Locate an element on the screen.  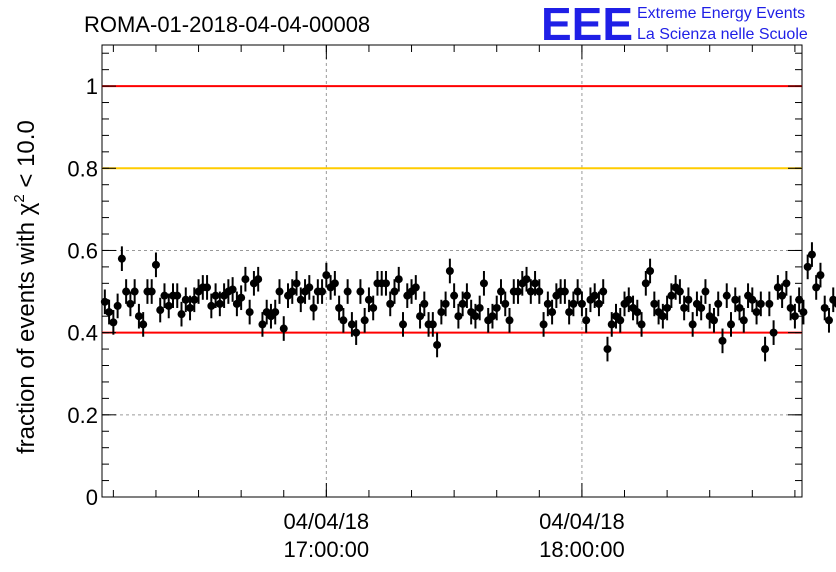
x-tick-label-date: 04/04/18 is located at coordinates (582, 521).